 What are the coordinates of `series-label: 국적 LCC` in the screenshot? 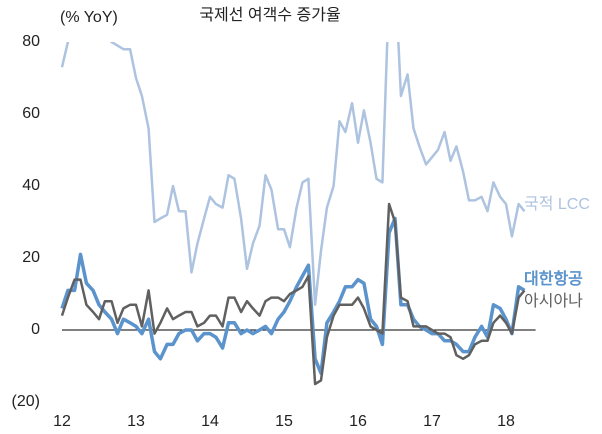 It's located at (557, 204).